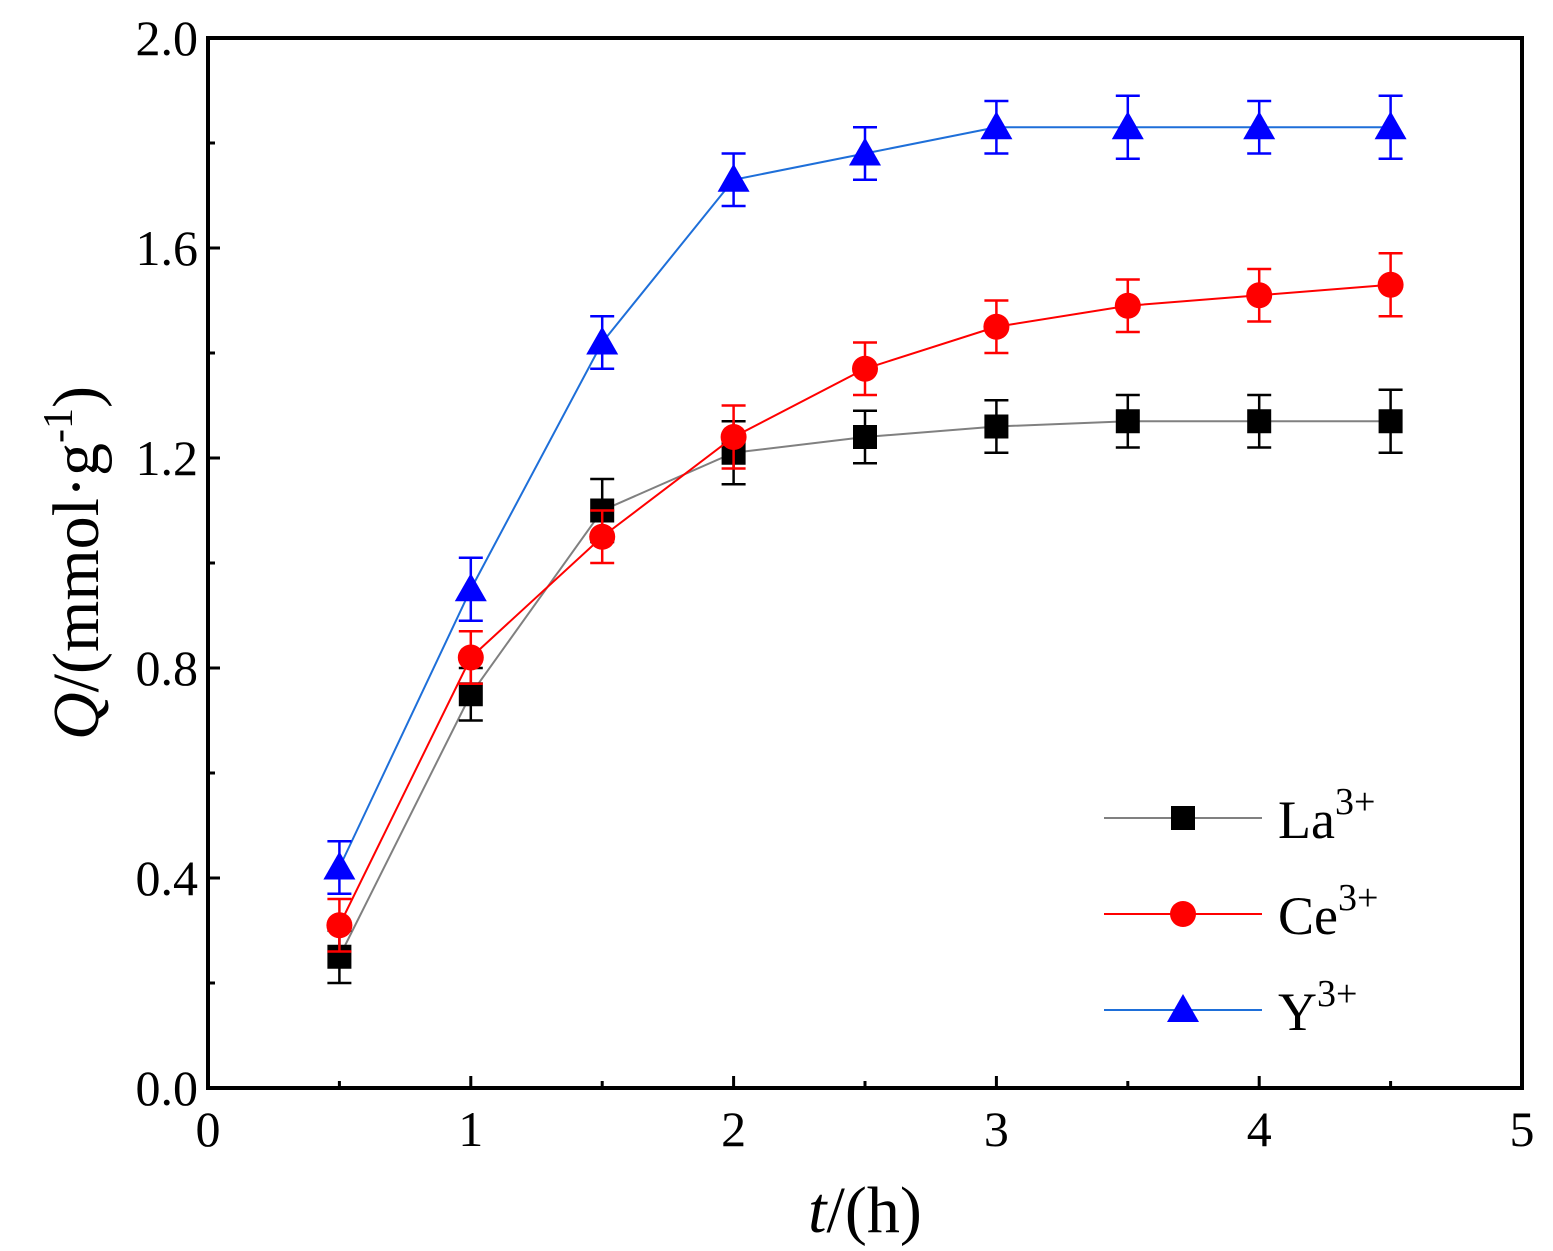  I want to click on legend: La3+ Ce3+ Y3+, so click(1241, 911).